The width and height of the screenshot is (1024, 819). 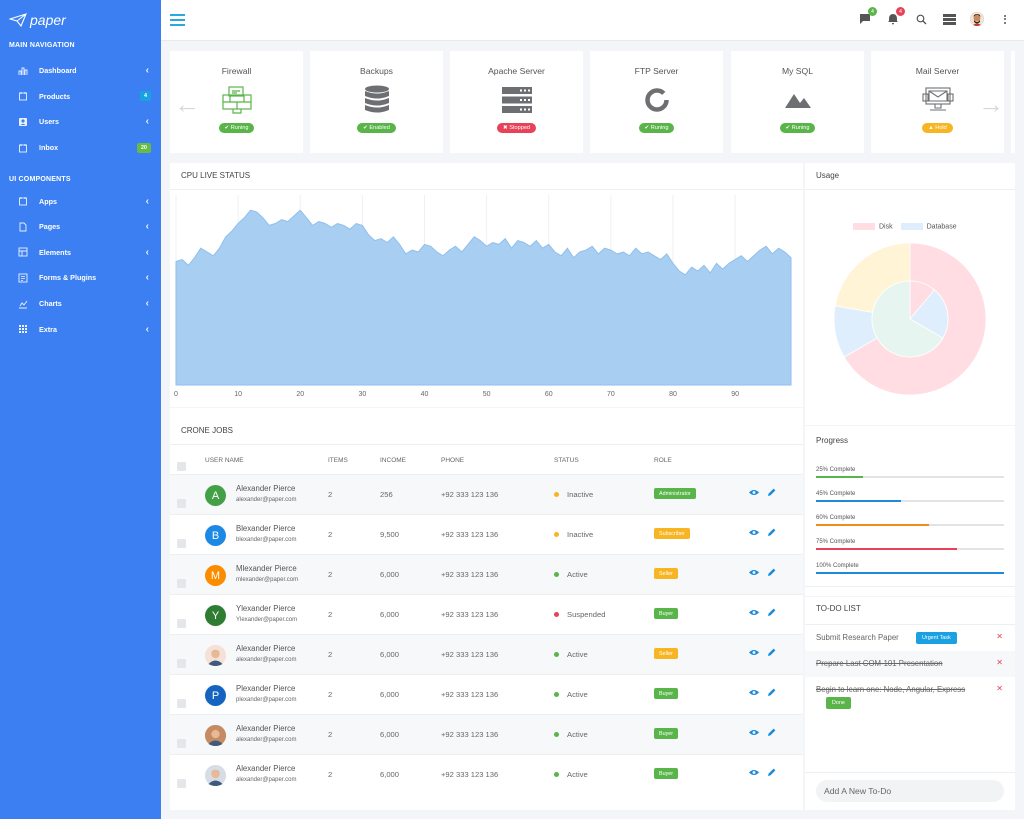 I want to click on status-dot, so click(x=556, y=694).